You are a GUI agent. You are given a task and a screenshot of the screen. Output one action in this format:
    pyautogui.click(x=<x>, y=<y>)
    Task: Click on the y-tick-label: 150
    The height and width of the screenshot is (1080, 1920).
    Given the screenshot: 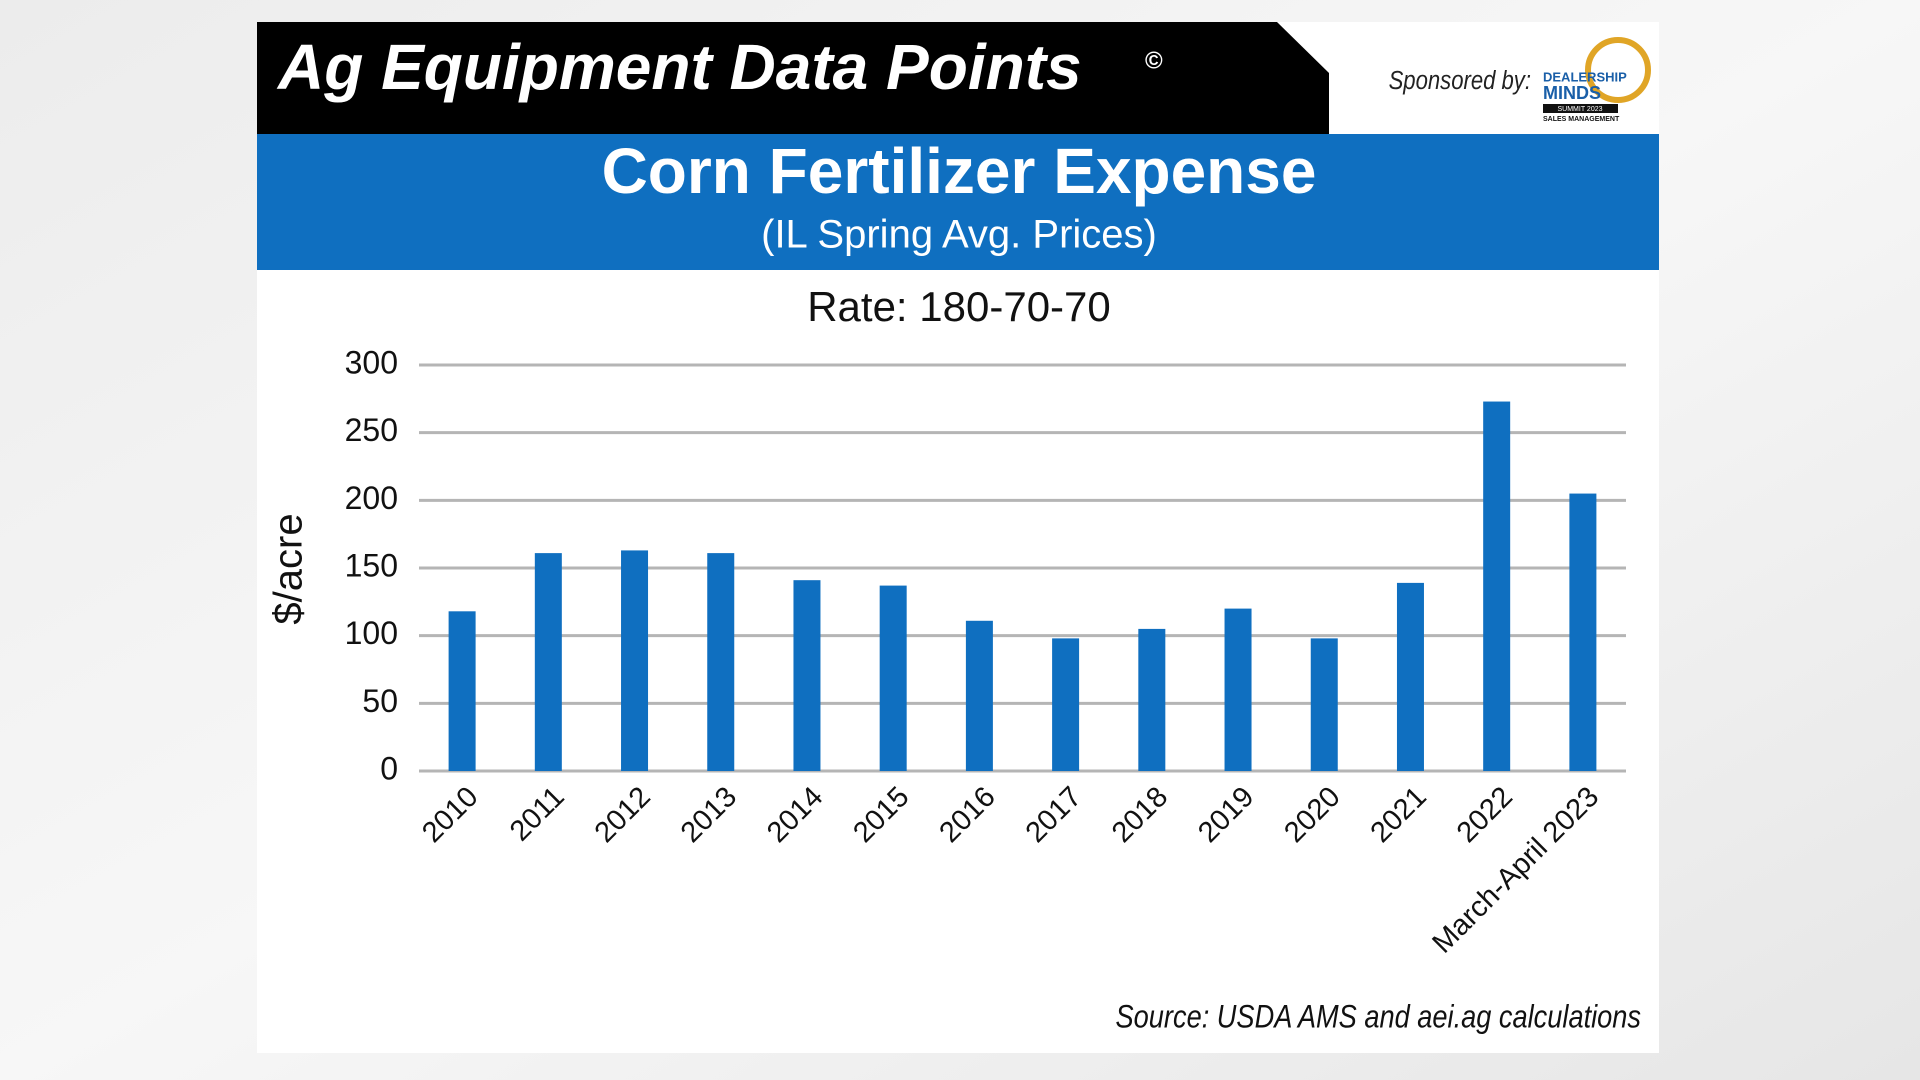 What is the action you would take?
    pyautogui.click(x=371, y=565)
    